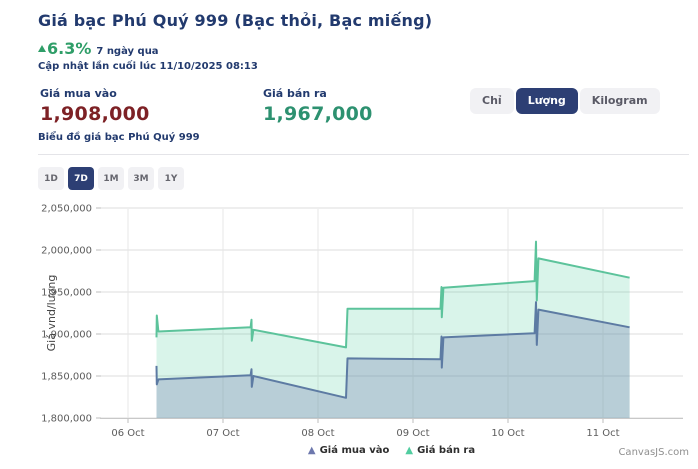  I want to click on unit-button-kilogram: Kilogram, so click(619, 101).